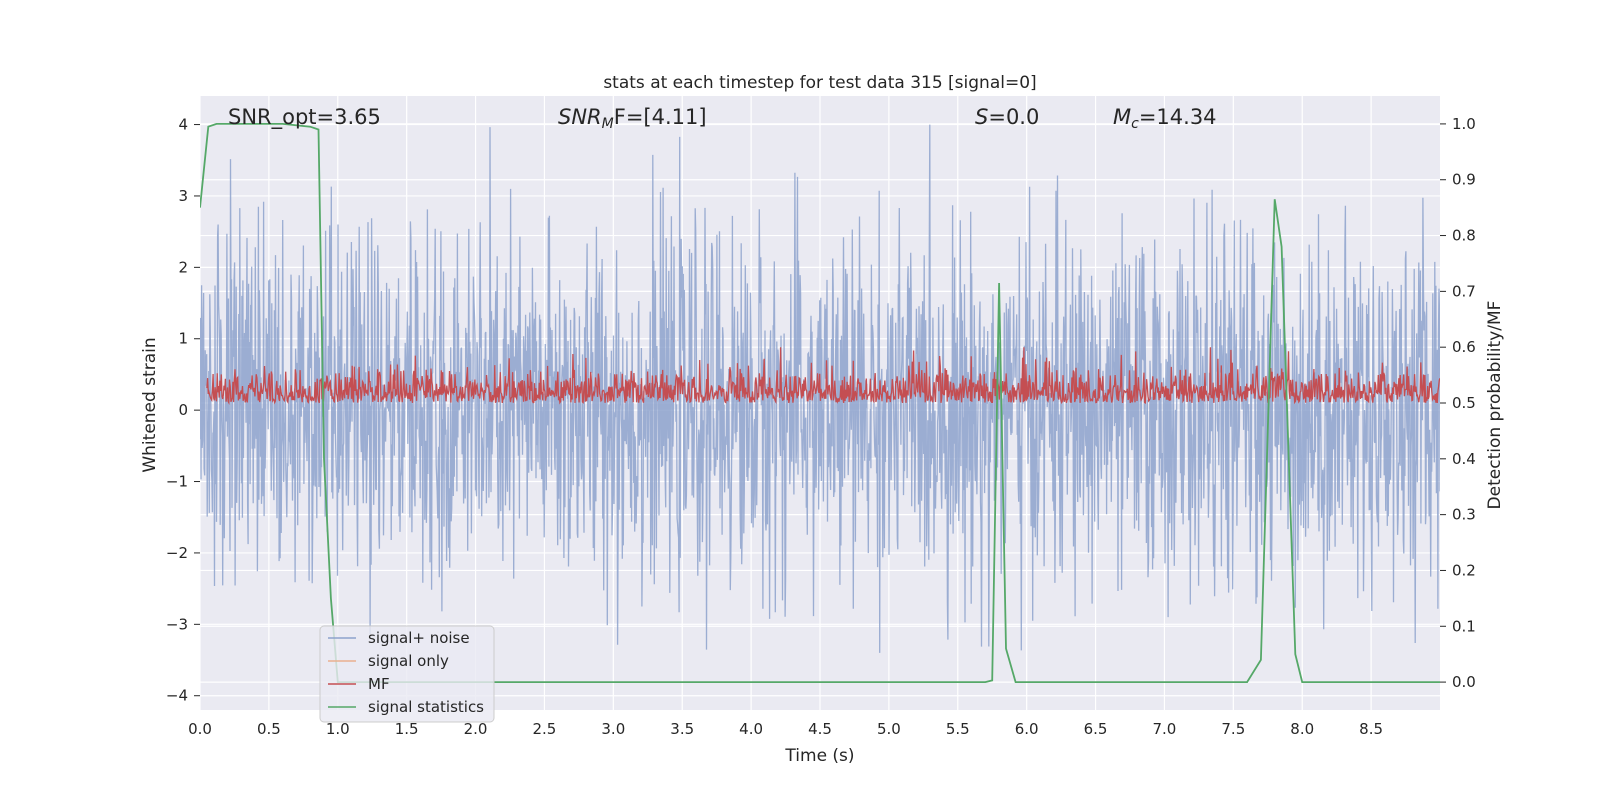 This screenshot has width=1600, height=800. Describe the element at coordinates (1464, 124) in the screenshot. I see `y-tick-label-right: 1.0` at that location.